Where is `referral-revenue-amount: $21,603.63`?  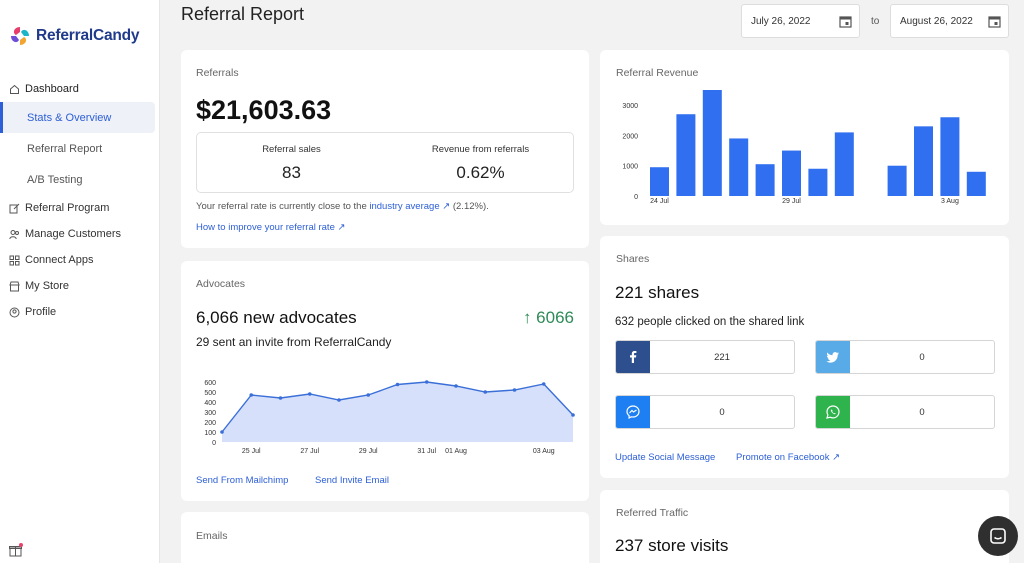 referral-revenue-amount: $21,603.63 is located at coordinates (264, 110).